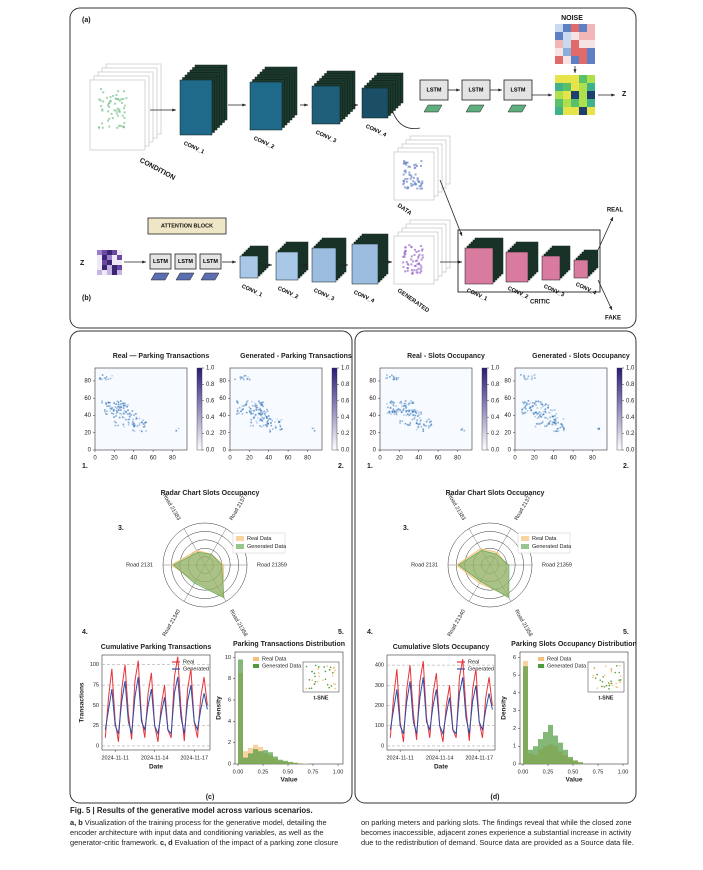  Describe the element at coordinates (345, 369) in the screenshot. I see `colorbar-tick-label: 1.0` at that location.